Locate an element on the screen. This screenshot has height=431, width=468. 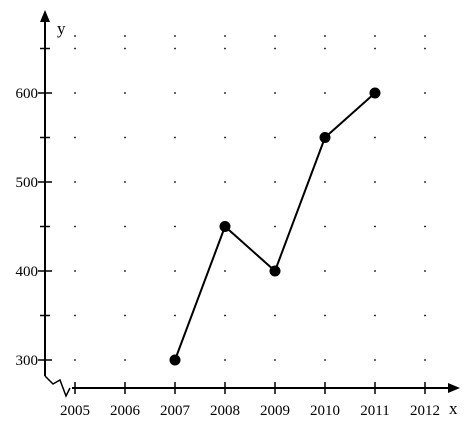
x-axis-label: x is located at coordinates (453, 408).